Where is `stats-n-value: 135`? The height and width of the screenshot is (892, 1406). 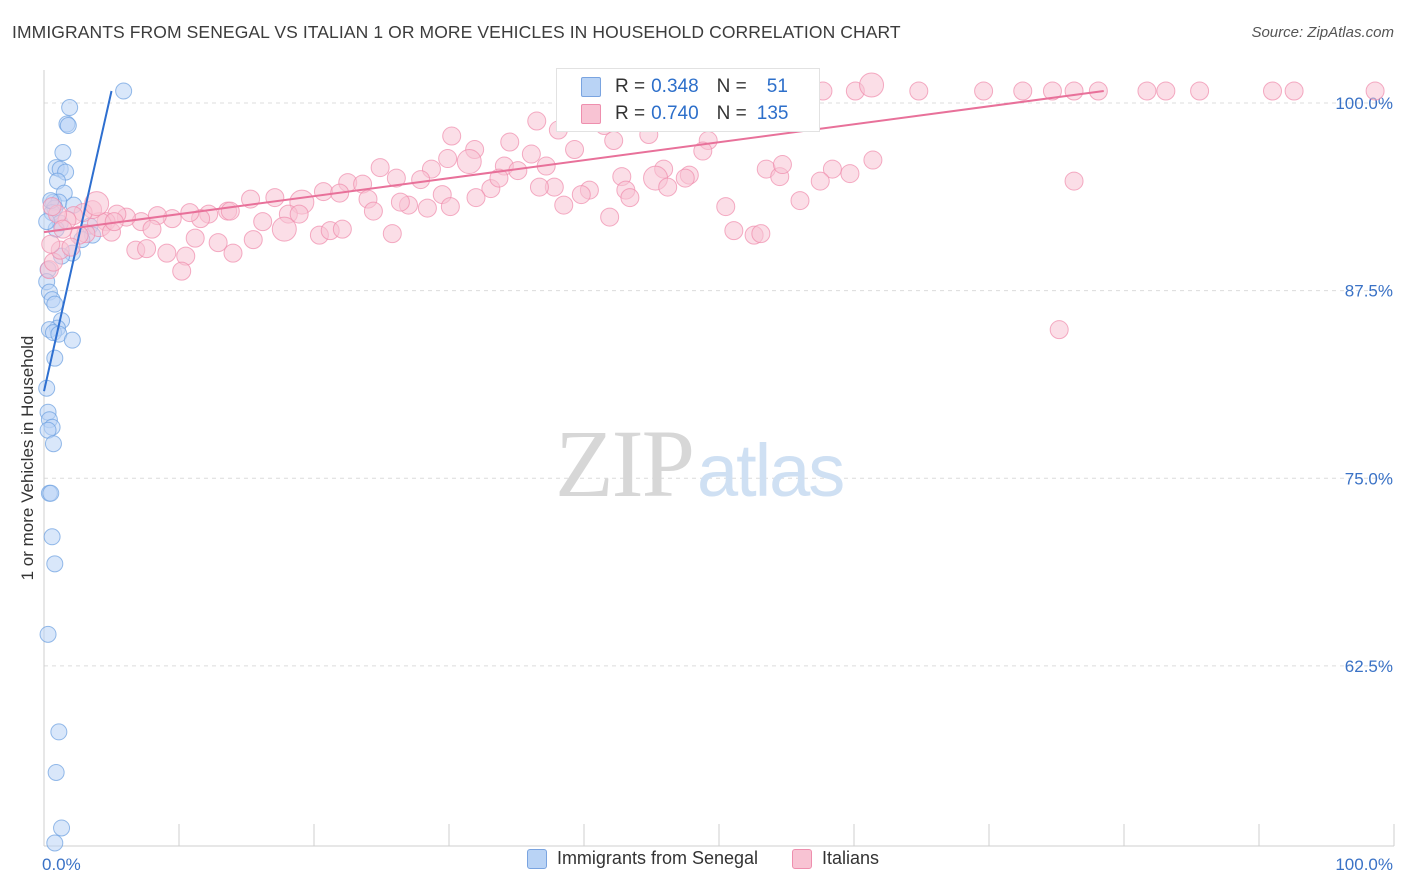 stats-n-value: 135 is located at coordinates (772, 113).